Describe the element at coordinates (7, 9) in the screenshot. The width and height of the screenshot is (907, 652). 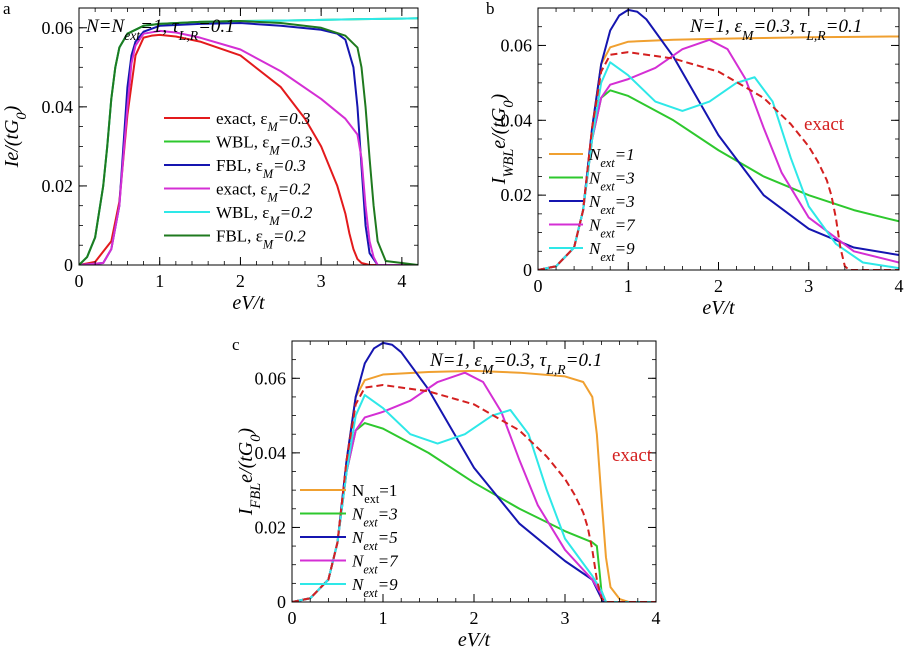
I see `panel-letter: a` at that location.